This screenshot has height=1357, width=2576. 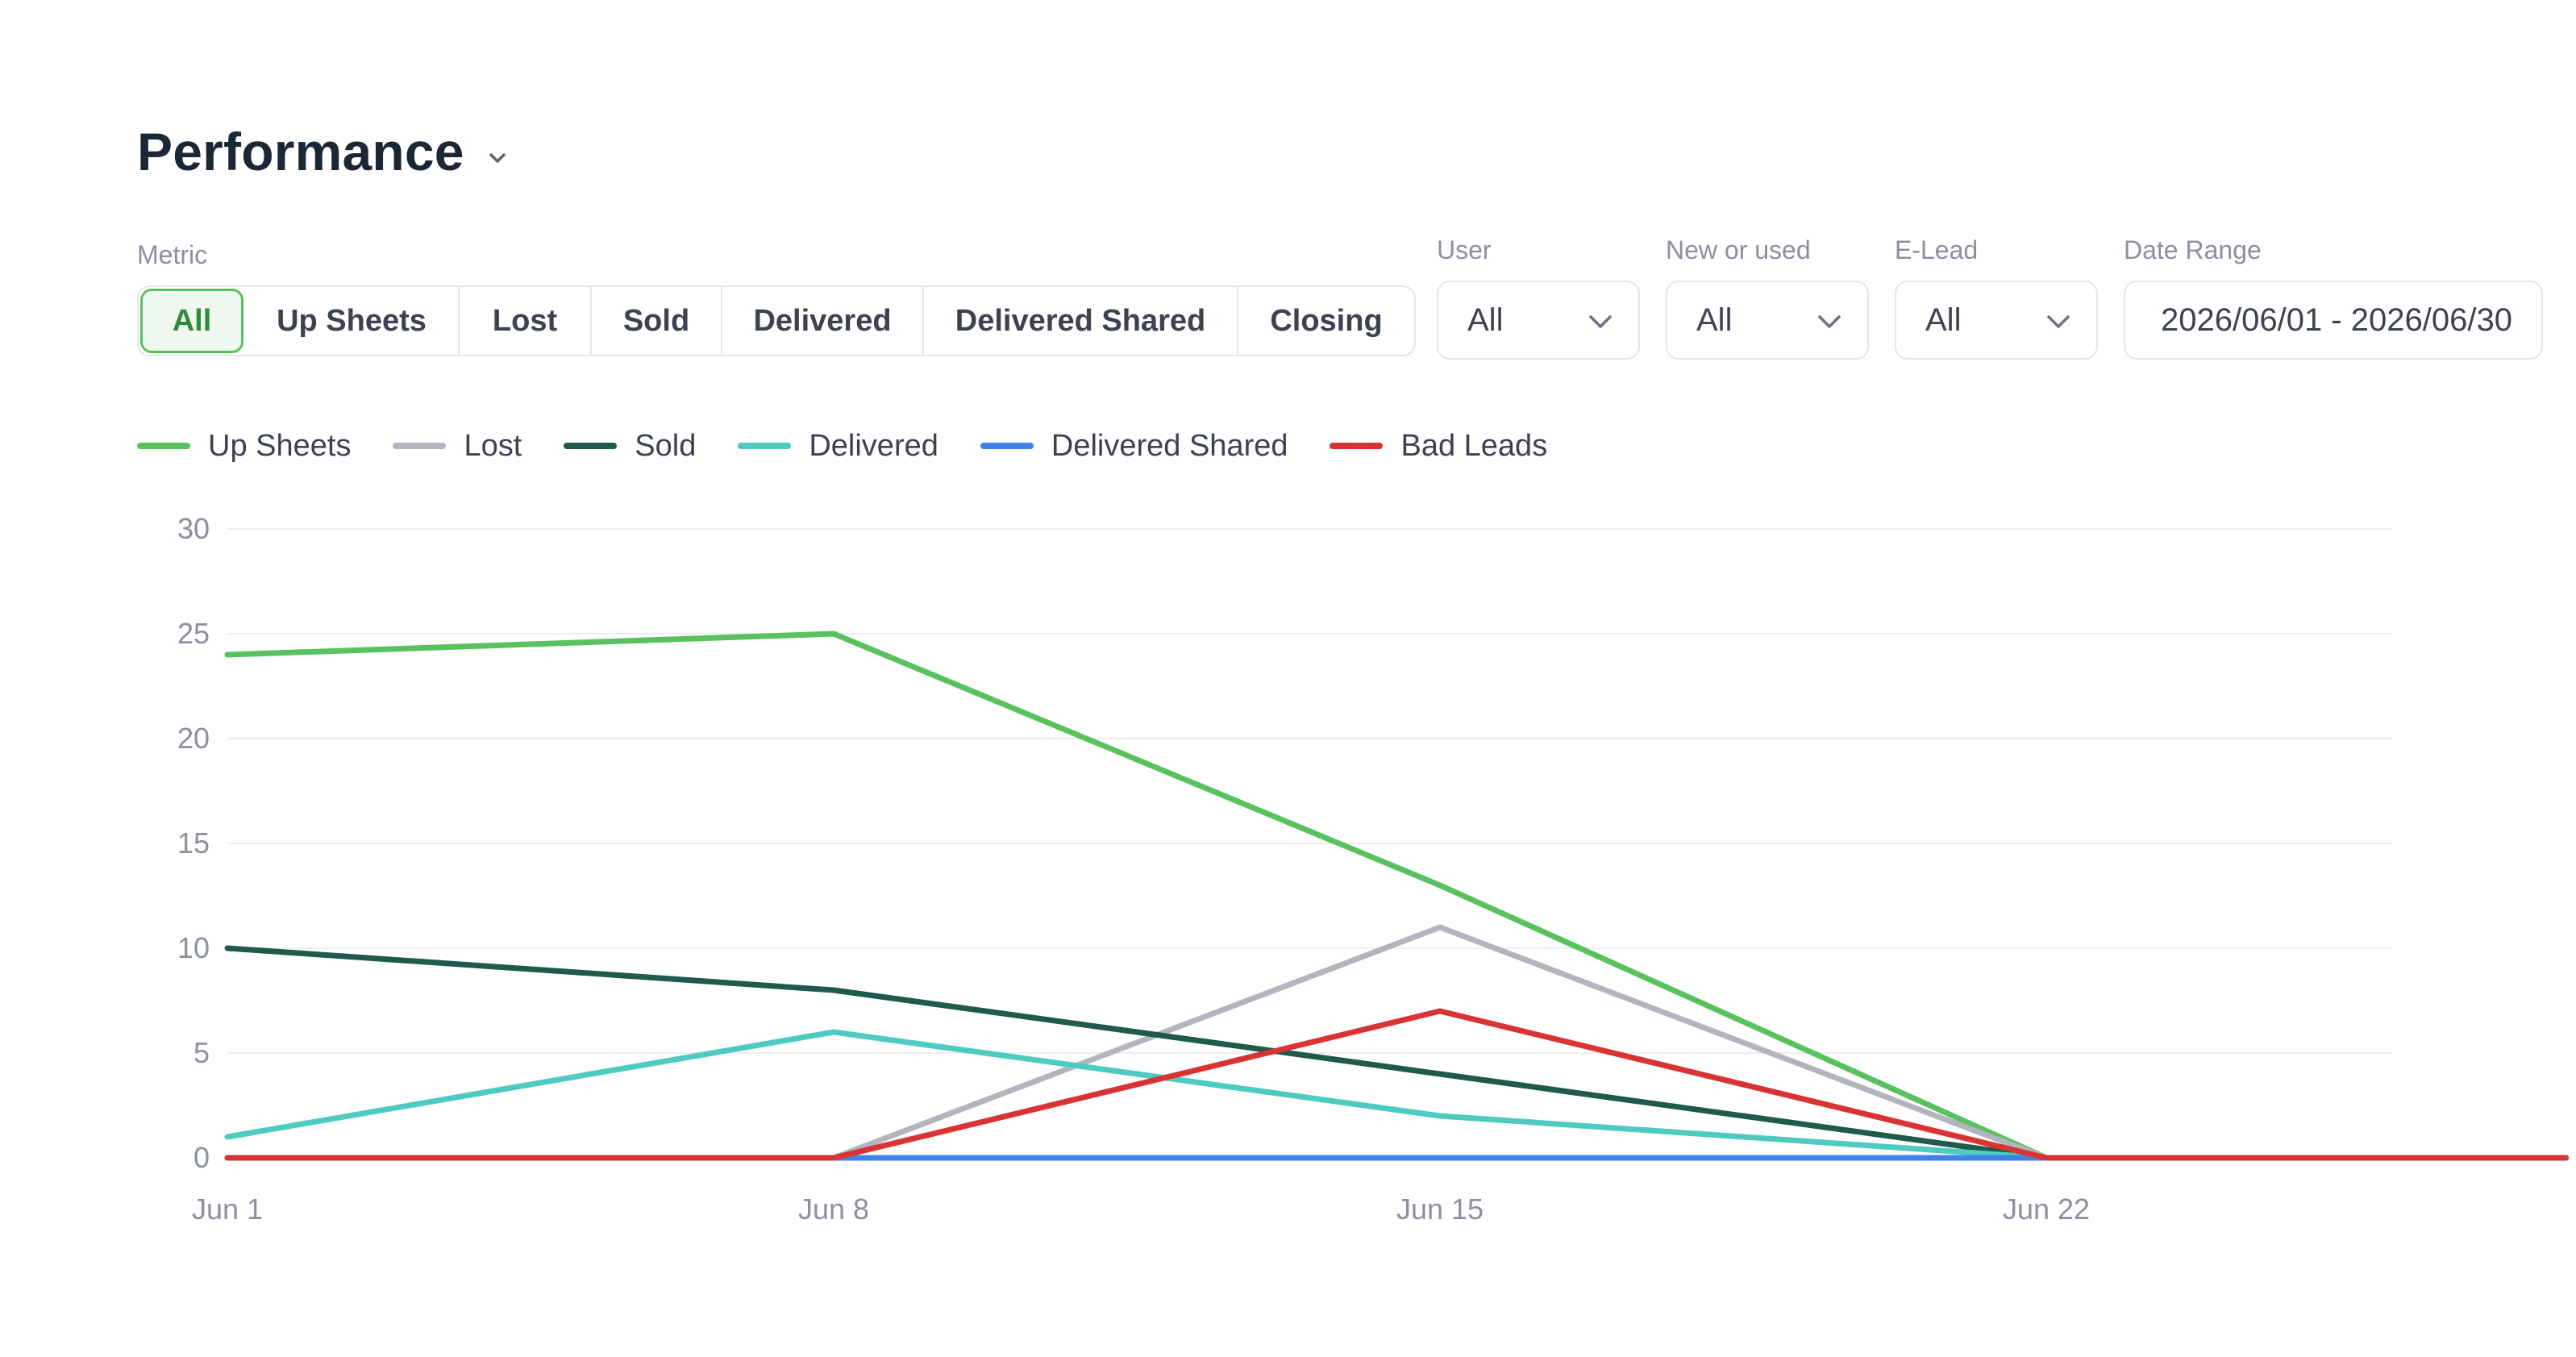 I want to click on date-range-input: 2026/06/01 - 2026/06/30, so click(x=2334, y=320).